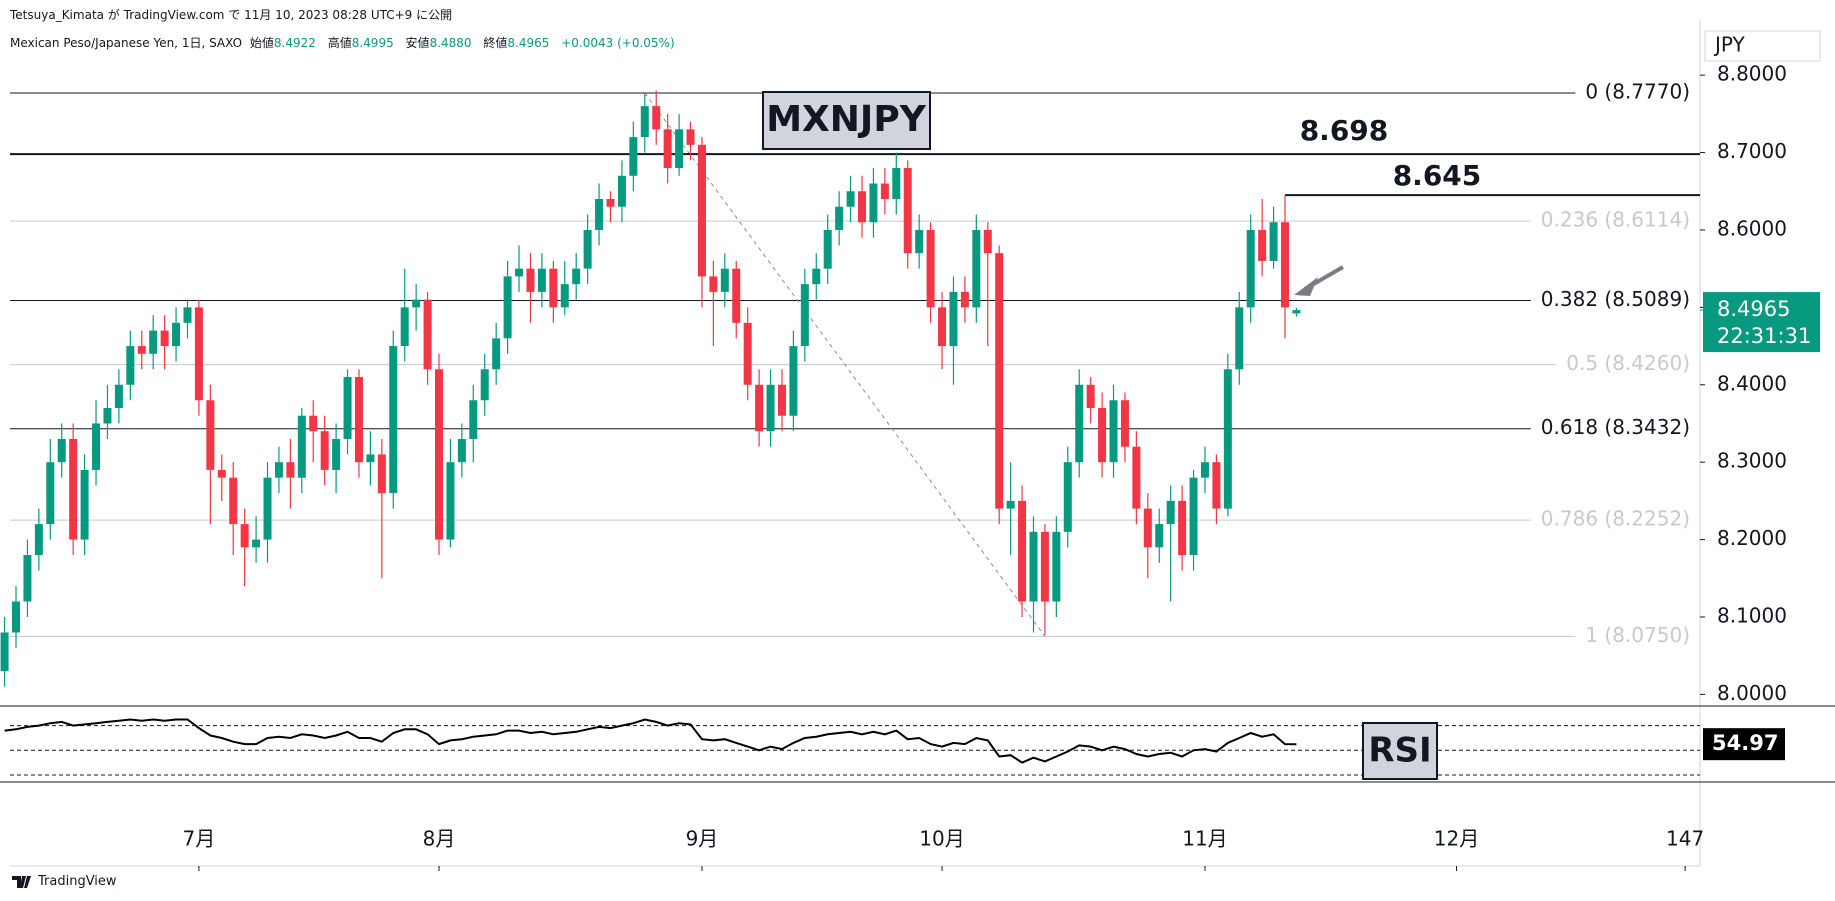  What do you see at coordinates (1637, 91) in the screenshot?
I see `fib-label: 0 (8.7770)` at bounding box center [1637, 91].